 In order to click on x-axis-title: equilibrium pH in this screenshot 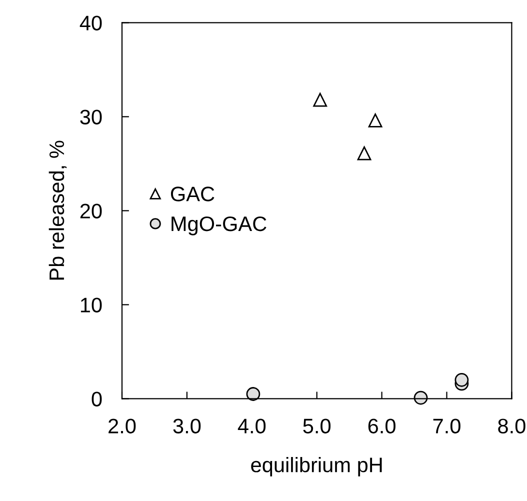, I will do `click(316, 466)`.